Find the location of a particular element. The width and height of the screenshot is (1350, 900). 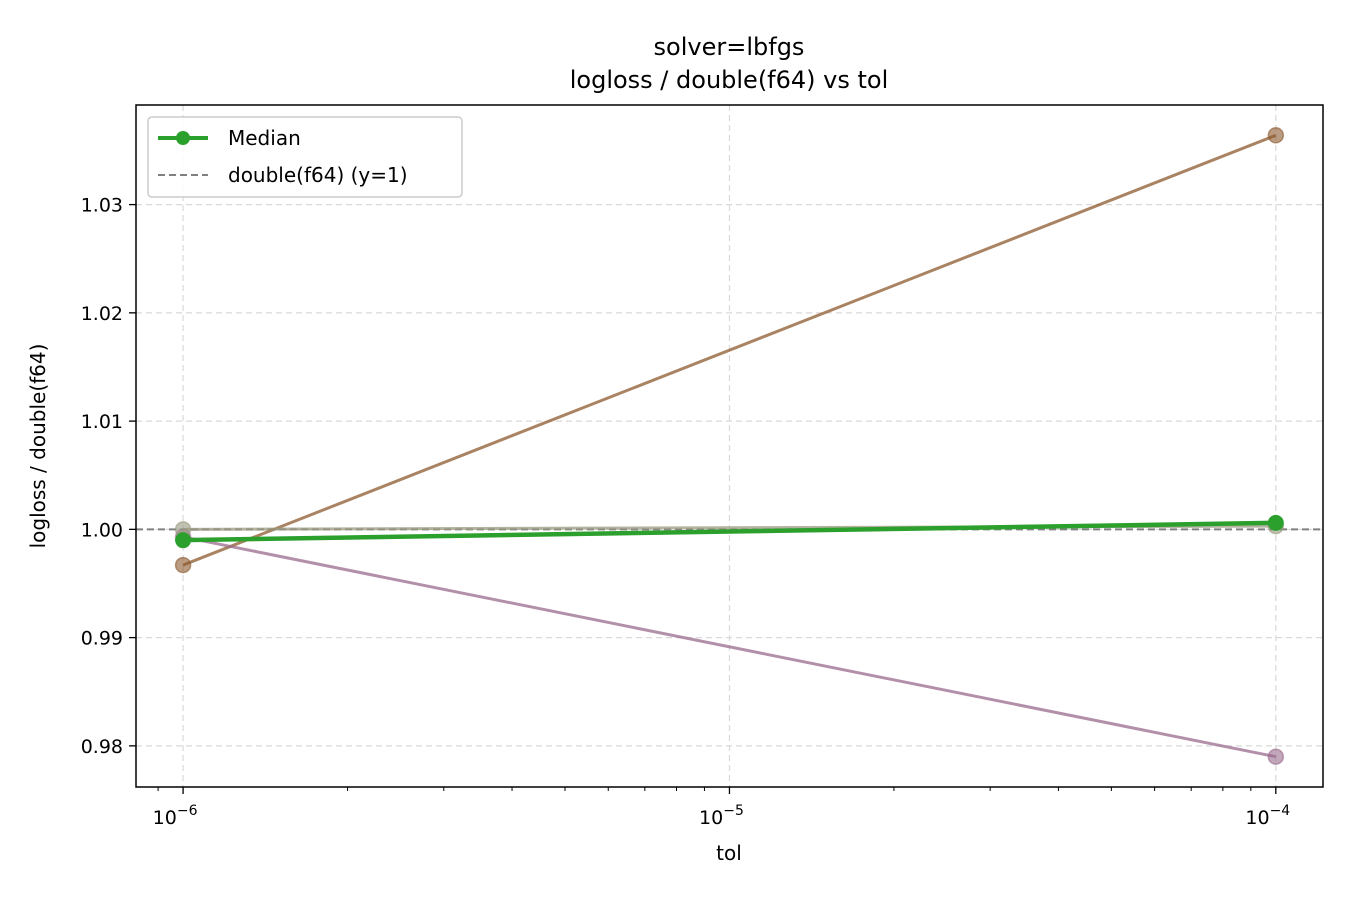

y-tick-label: 0.99 is located at coordinates (102, 639).